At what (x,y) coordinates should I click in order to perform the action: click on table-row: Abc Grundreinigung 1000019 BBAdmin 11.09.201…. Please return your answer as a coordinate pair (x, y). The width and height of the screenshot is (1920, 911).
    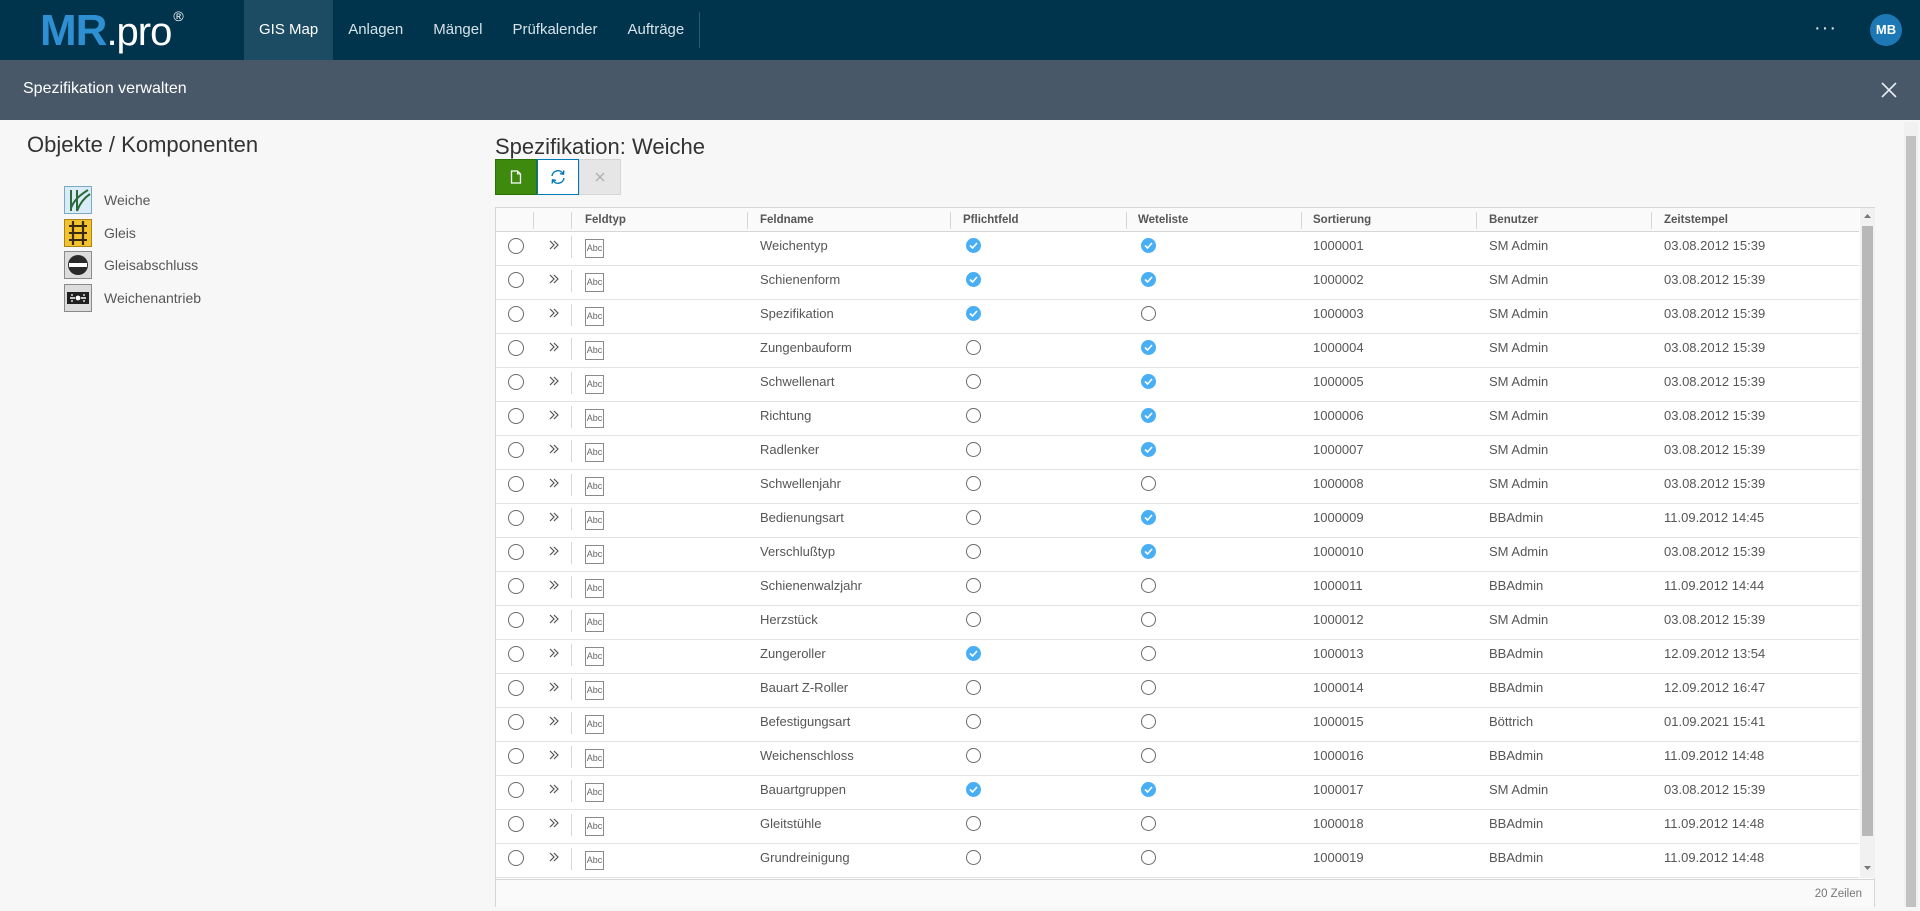
    Looking at the image, I should click on (1177, 861).